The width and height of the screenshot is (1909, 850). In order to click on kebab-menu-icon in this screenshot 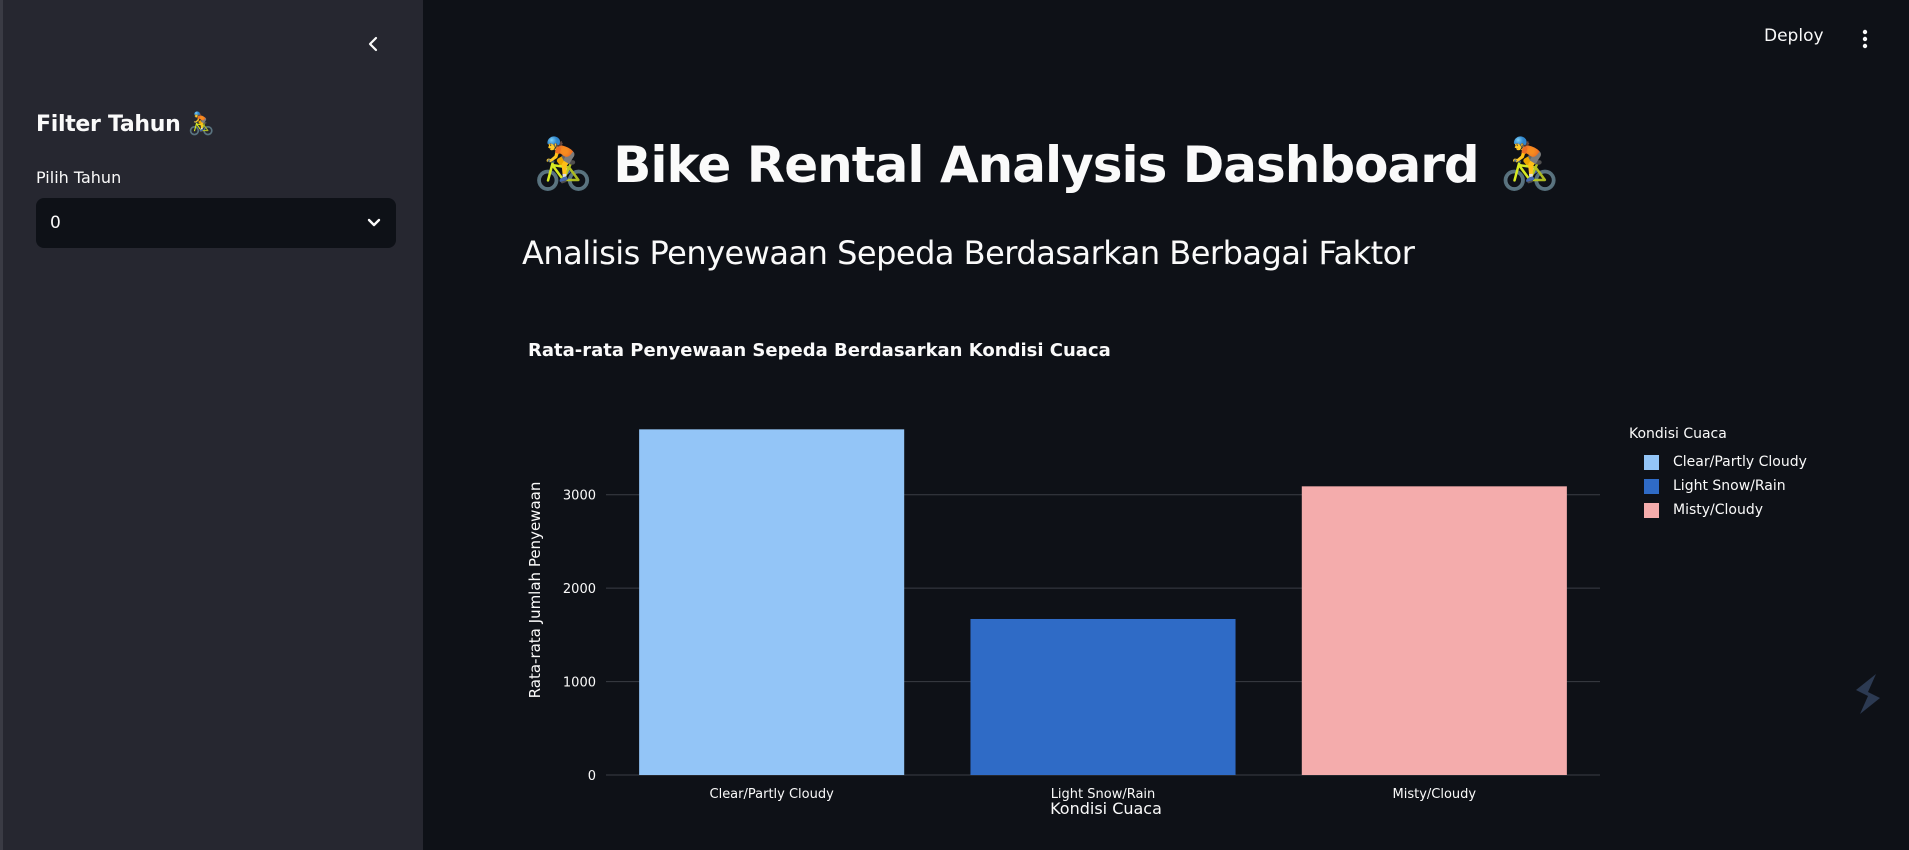, I will do `click(1865, 39)`.